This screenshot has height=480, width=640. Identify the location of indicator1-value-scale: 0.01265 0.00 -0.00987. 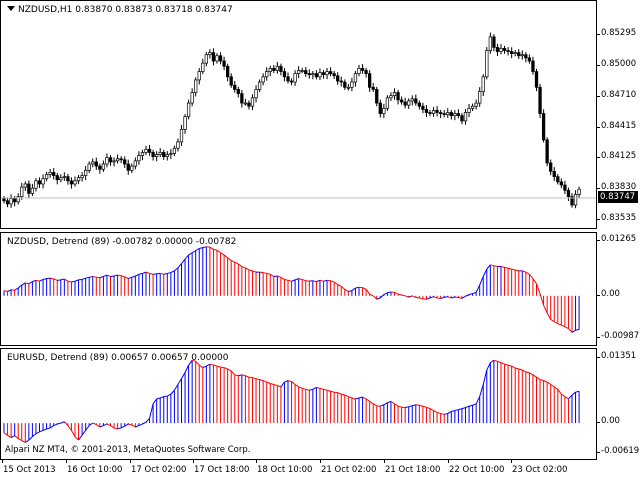
(618, 289).